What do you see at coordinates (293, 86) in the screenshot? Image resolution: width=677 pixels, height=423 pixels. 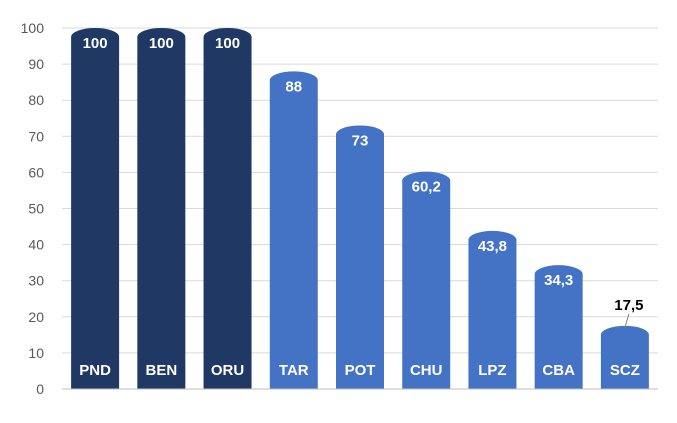 I see `data-label: 88` at bounding box center [293, 86].